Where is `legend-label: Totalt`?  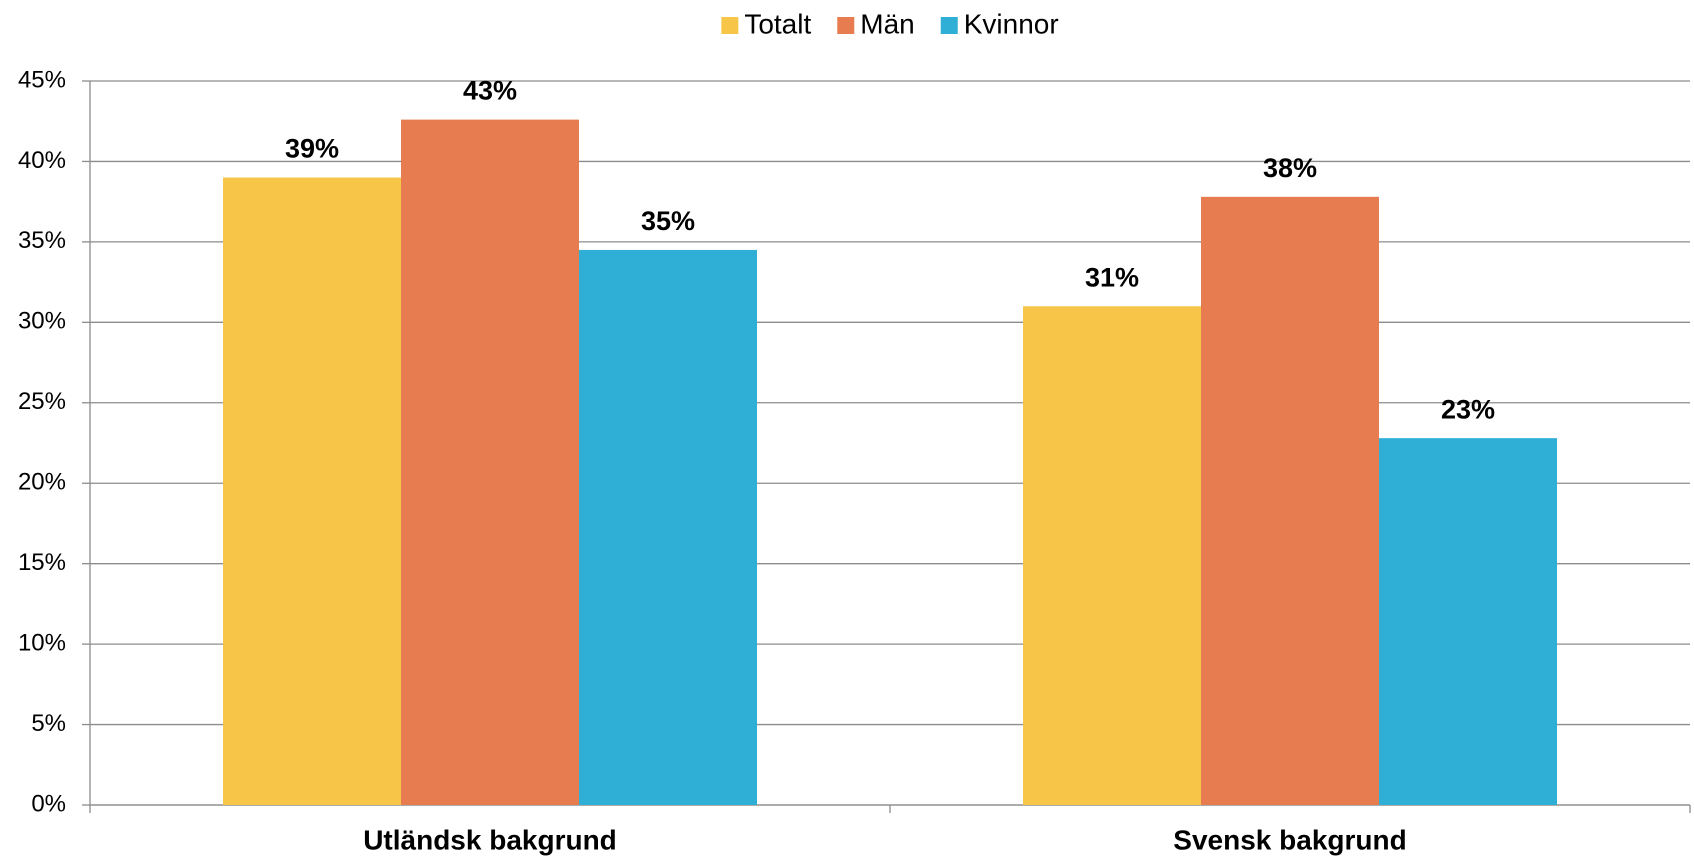
legend-label: Totalt is located at coordinates (777, 23).